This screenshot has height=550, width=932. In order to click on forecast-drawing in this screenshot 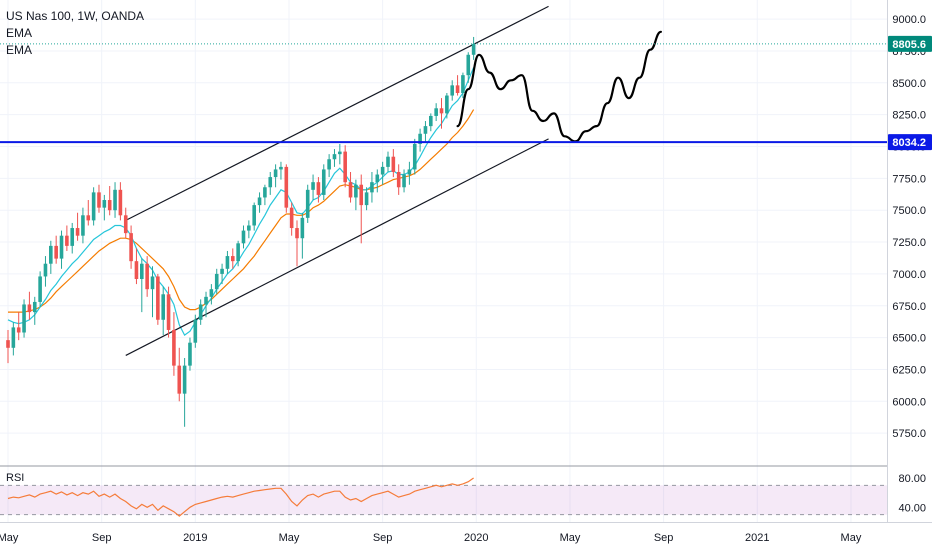, I will do `click(559, 86)`.